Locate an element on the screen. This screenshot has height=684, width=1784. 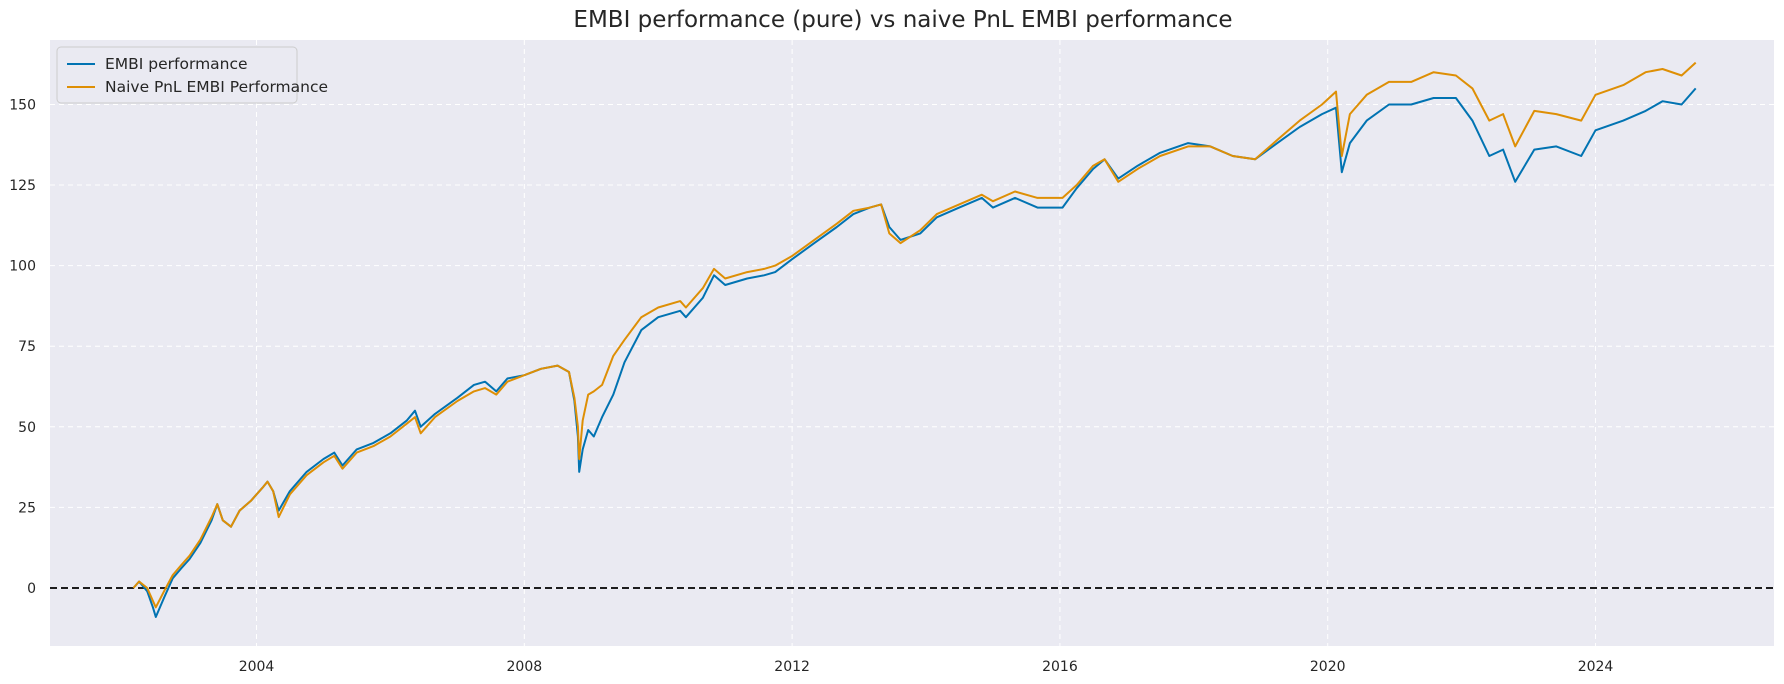
y-axis-ticks: 0 25 50 75 100 125 150 is located at coordinates (22, 347).